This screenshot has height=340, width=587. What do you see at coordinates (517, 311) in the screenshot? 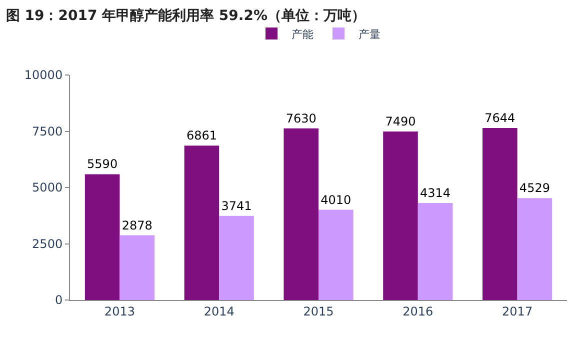
I see `x-tick-label: 2017` at bounding box center [517, 311].